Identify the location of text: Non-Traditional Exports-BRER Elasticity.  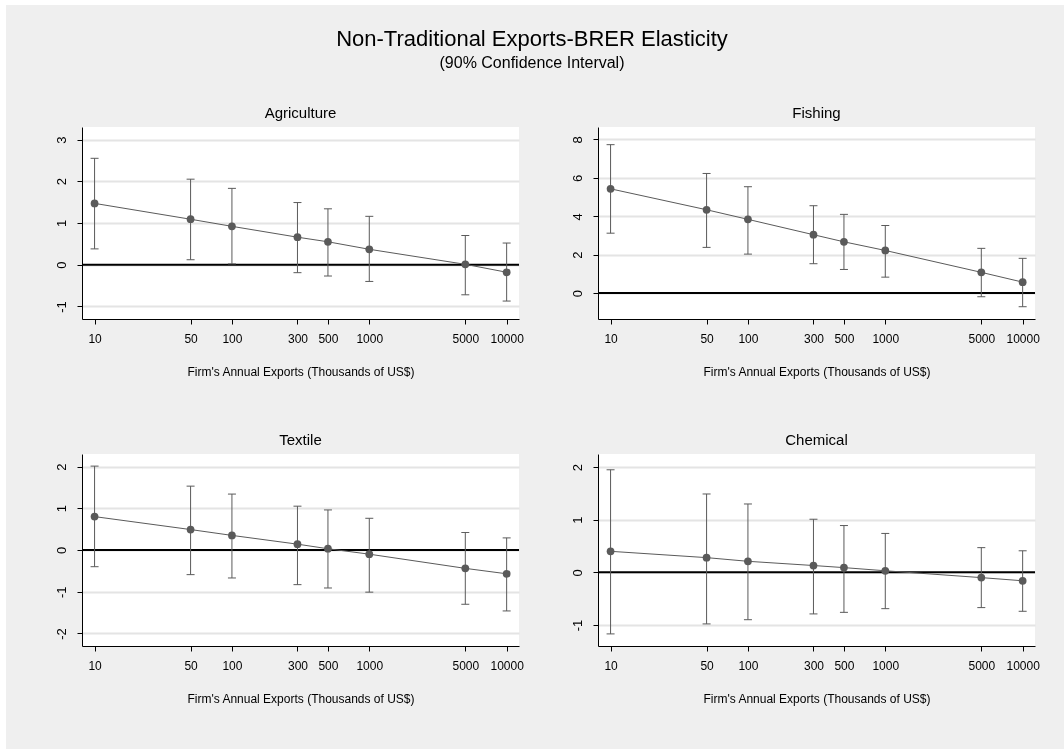
(532, 39).